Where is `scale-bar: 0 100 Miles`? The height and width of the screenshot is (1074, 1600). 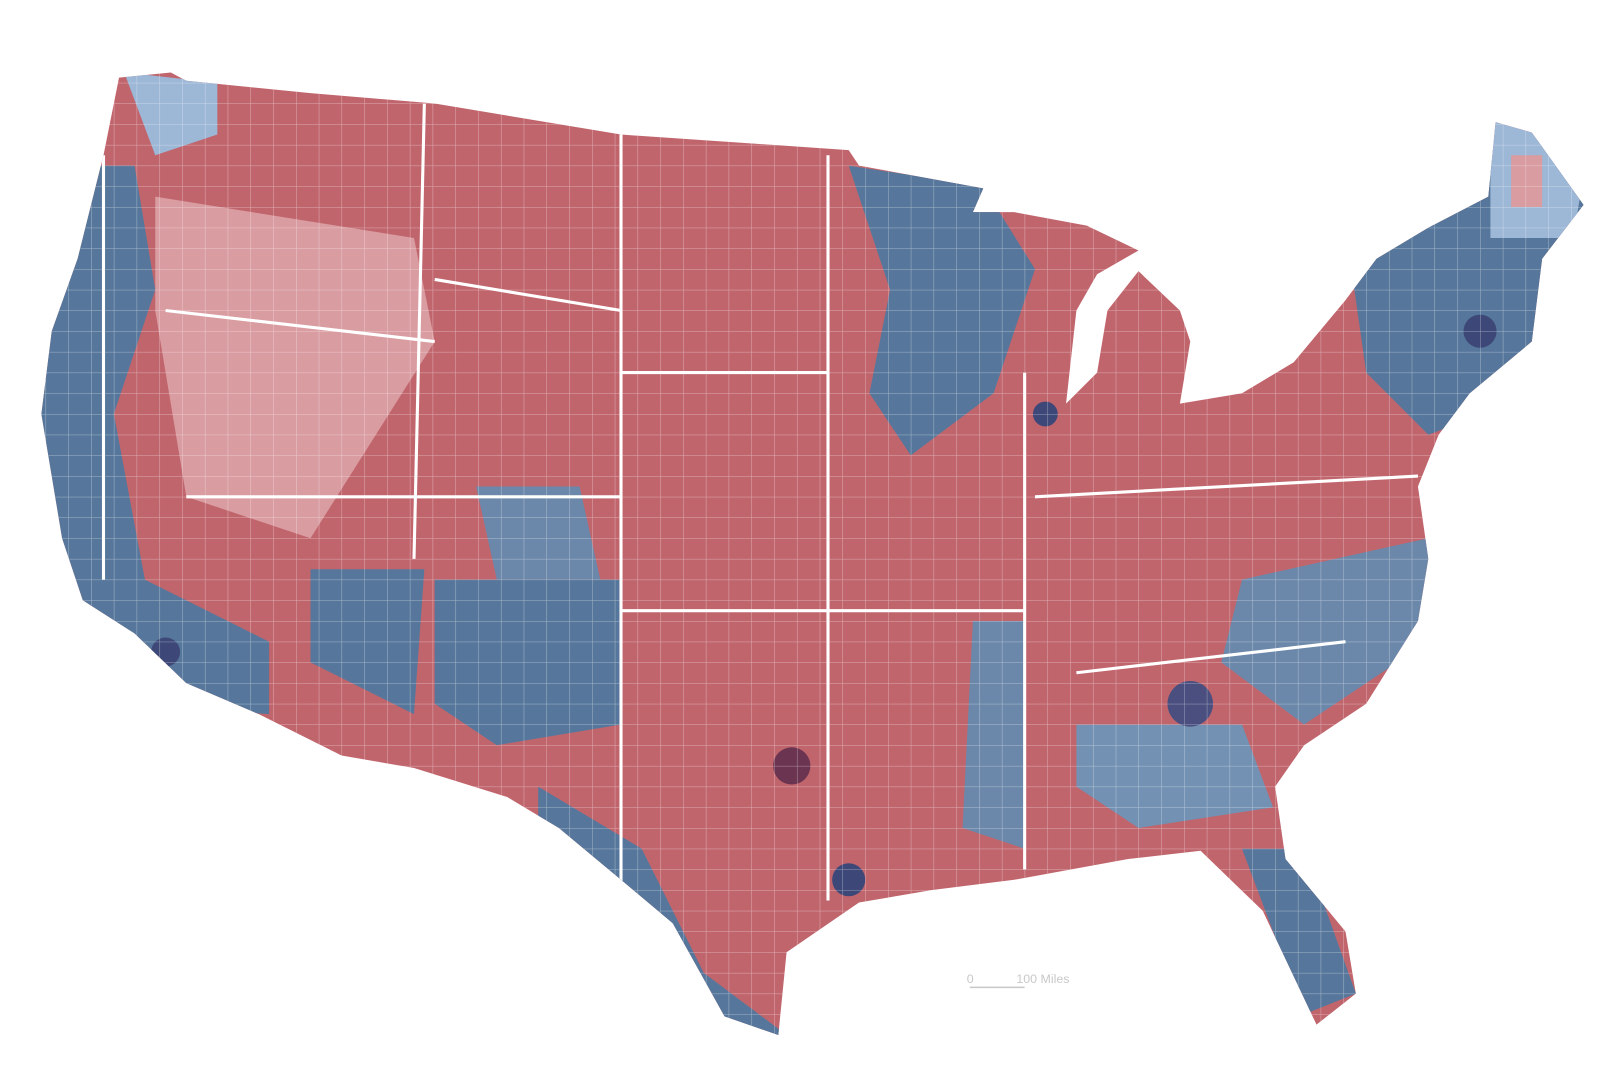 scale-bar: 0 100 Miles is located at coordinates (1018, 980).